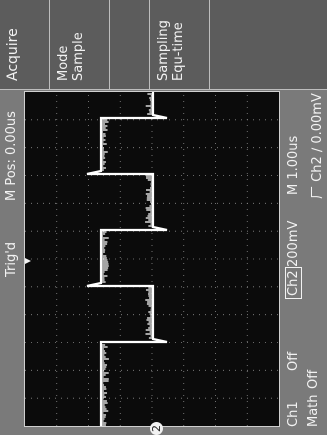 The height and width of the screenshot is (435, 327). I want to click on top-status-bar: Trig'd M Pos: 0.00us, so click(12, 259).